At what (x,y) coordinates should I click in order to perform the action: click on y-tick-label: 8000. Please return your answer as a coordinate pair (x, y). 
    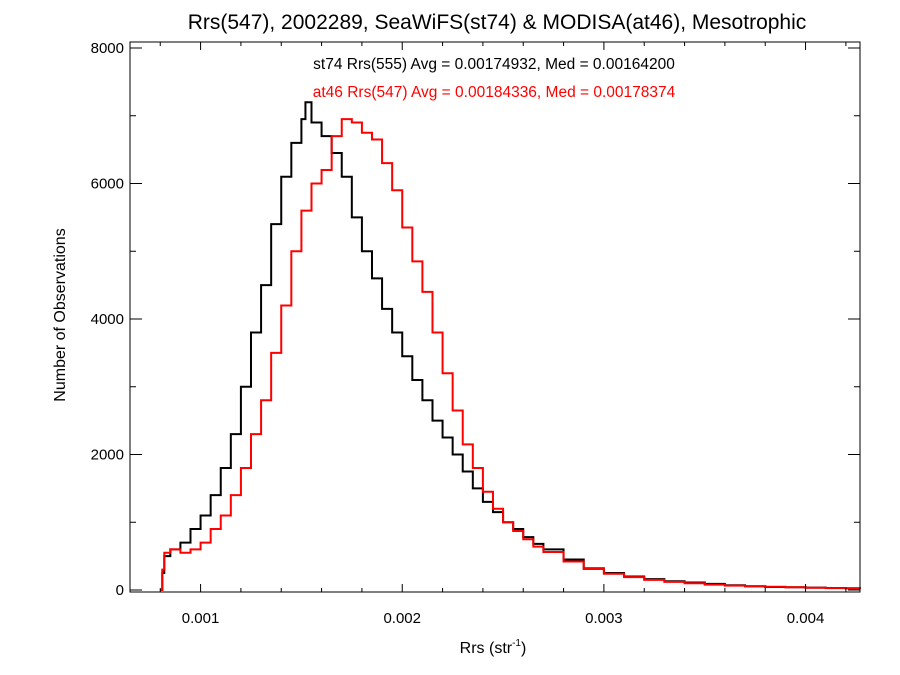
    Looking at the image, I should click on (107, 48).